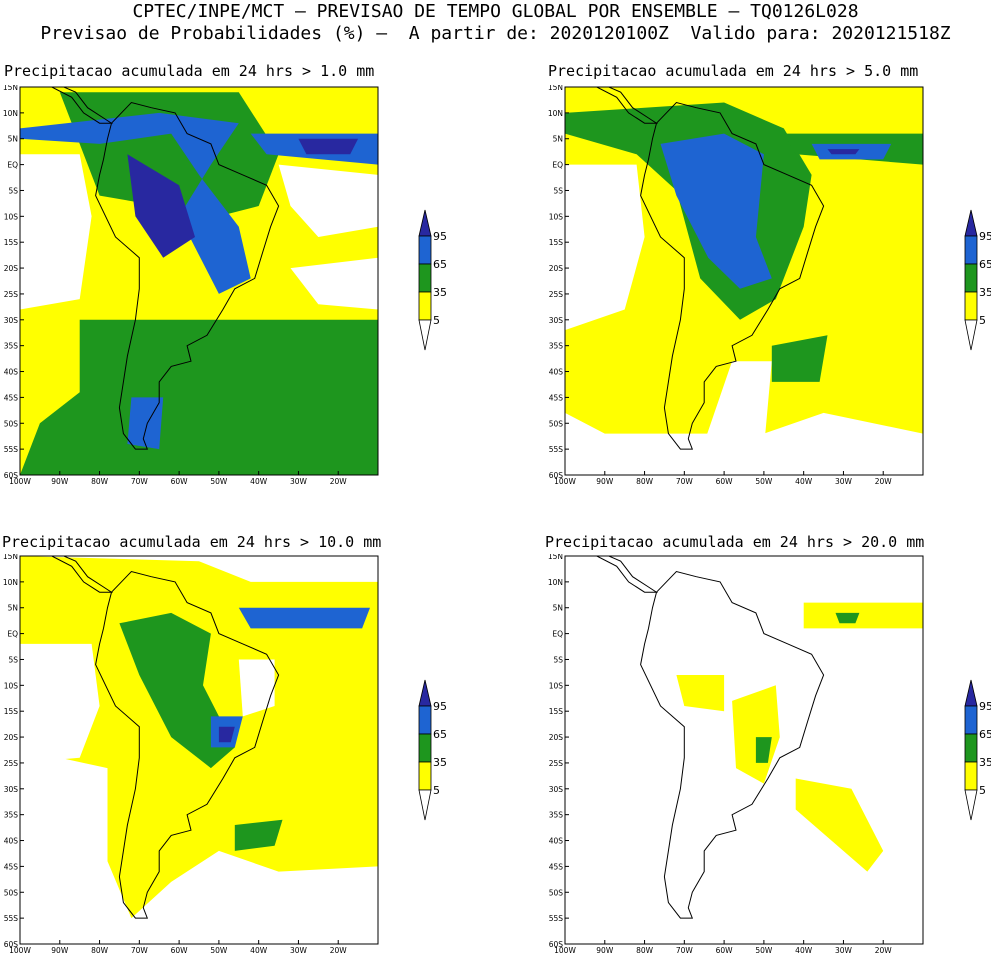 The width and height of the screenshot is (991, 957). I want to click on x-tick-label: 20W, so click(339, 950).